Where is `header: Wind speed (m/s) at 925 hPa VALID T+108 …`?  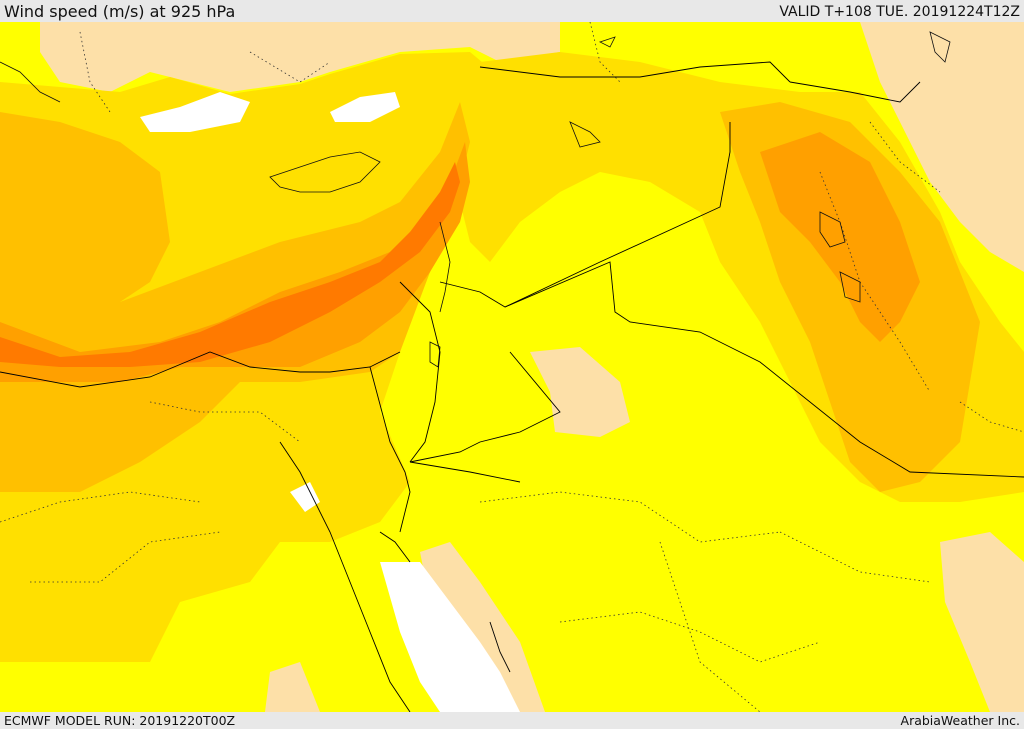 header: Wind speed (m/s) at 925 hPa VALID T+108 … is located at coordinates (512, 11).